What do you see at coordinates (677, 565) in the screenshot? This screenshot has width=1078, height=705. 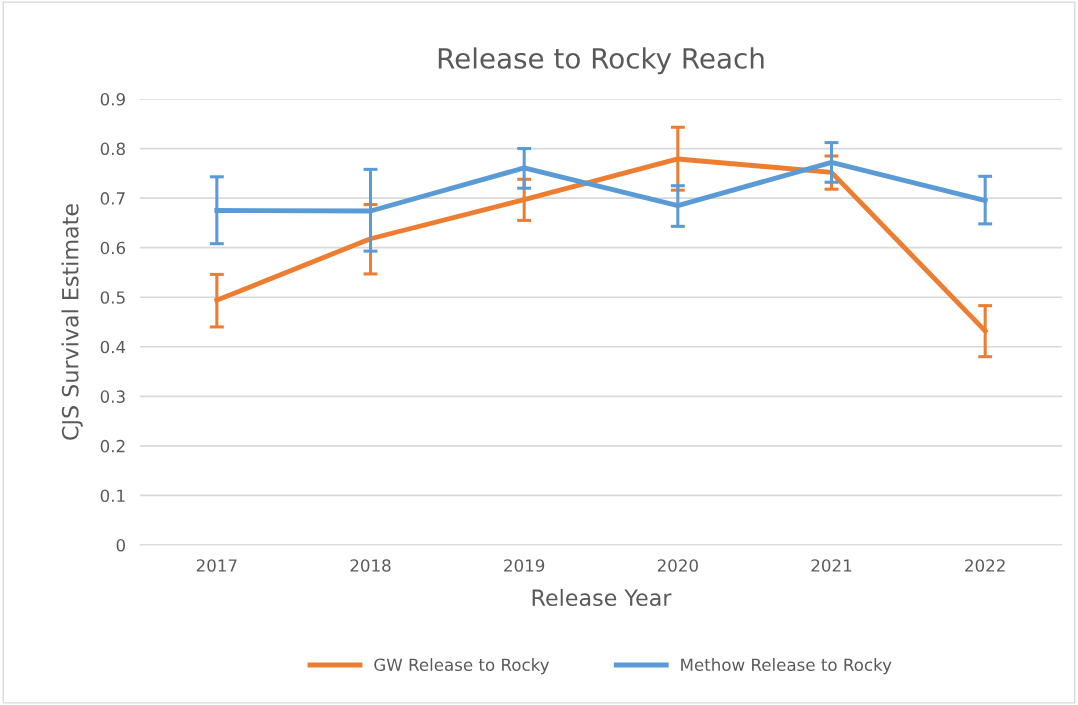 I see `x-tick-label: 2020` at bounding box center [677, 565].